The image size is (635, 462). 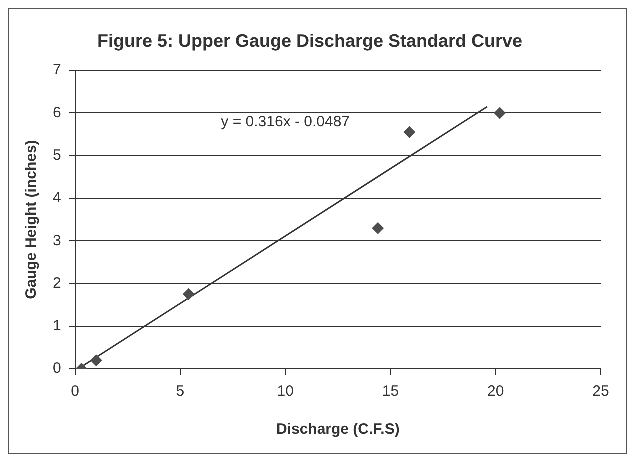 I want to click on x-tick-label: 20, so click(x=496, y=391).